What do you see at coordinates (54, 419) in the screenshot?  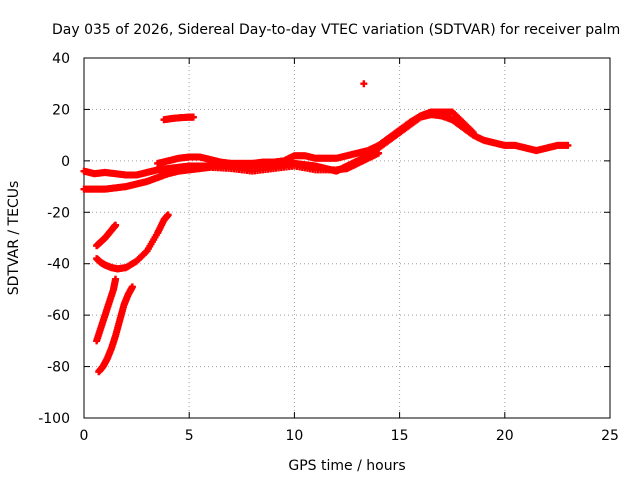 I see `y-tick-label: -100` at bounding box center [54, 419].